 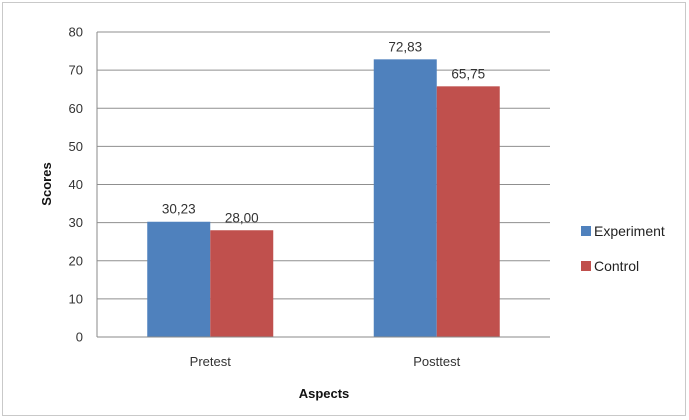 I want to click on y-tick-label: 40, so click(x=76, y=184).